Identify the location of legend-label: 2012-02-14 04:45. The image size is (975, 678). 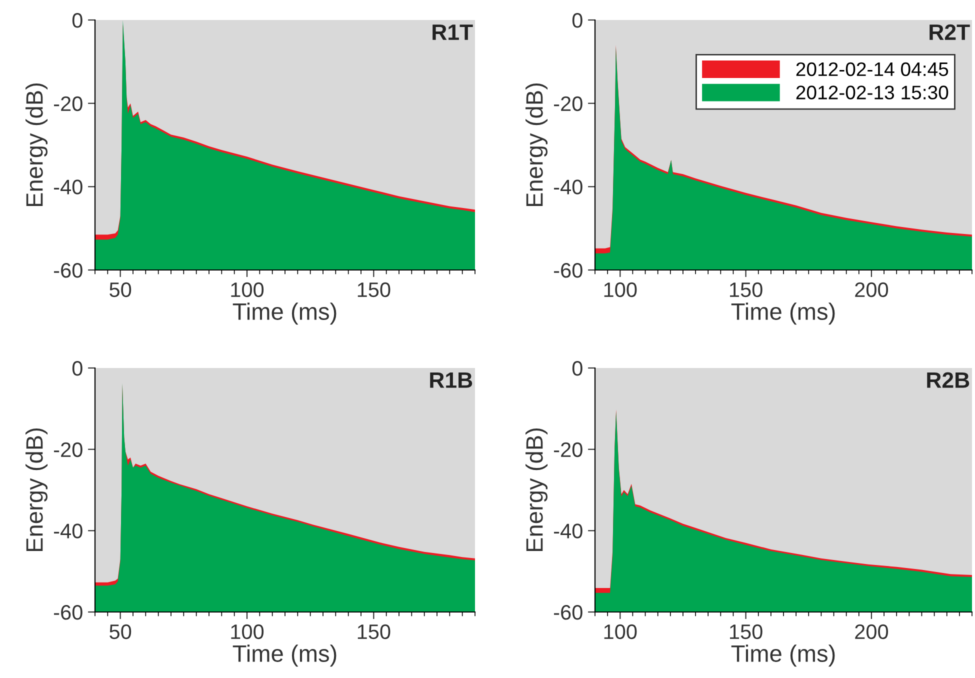
(872, 69).